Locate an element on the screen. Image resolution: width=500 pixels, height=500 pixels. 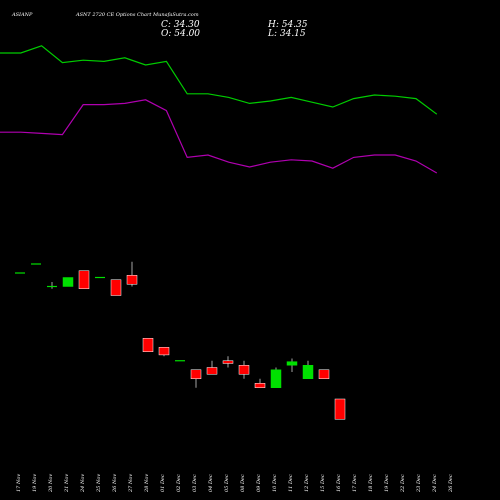
x-tick-label: 02 Dec is located at coordinates (179, 483).